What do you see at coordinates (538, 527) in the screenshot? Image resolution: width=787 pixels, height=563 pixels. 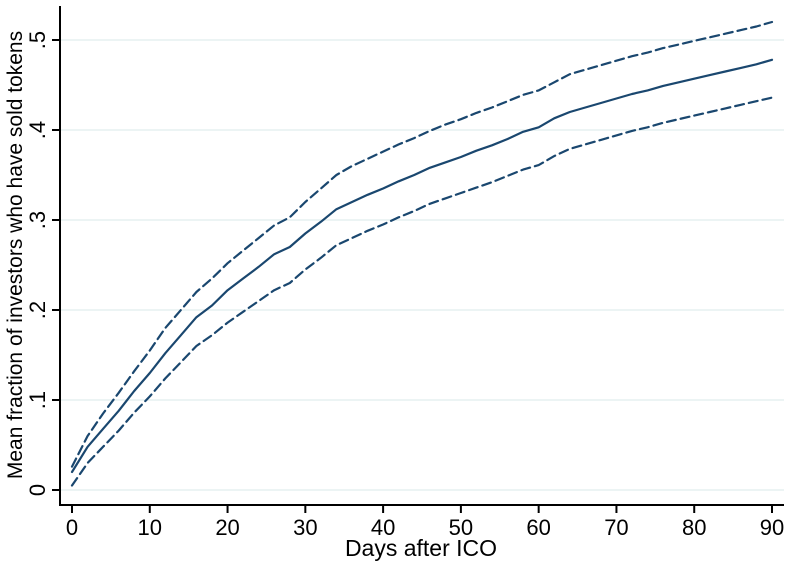 I see `x-tick-label: 60` at bounding box center [538, 527].